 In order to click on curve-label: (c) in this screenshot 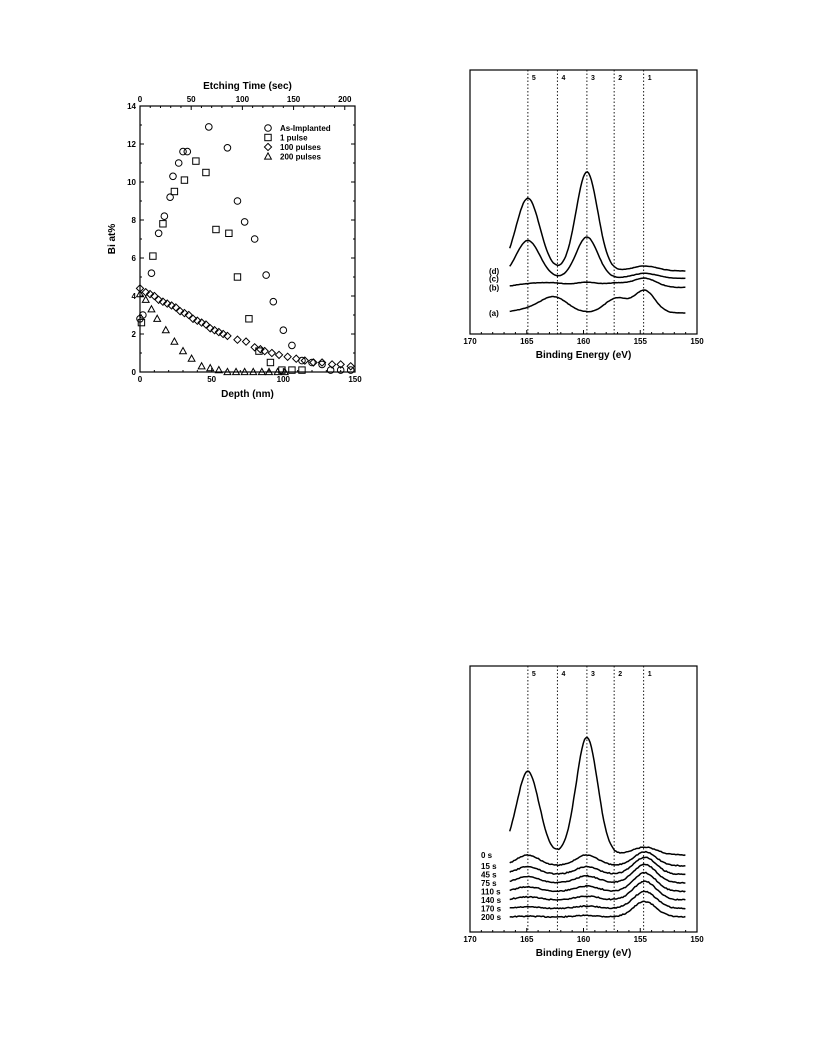, I will do `click(494, 278)`.